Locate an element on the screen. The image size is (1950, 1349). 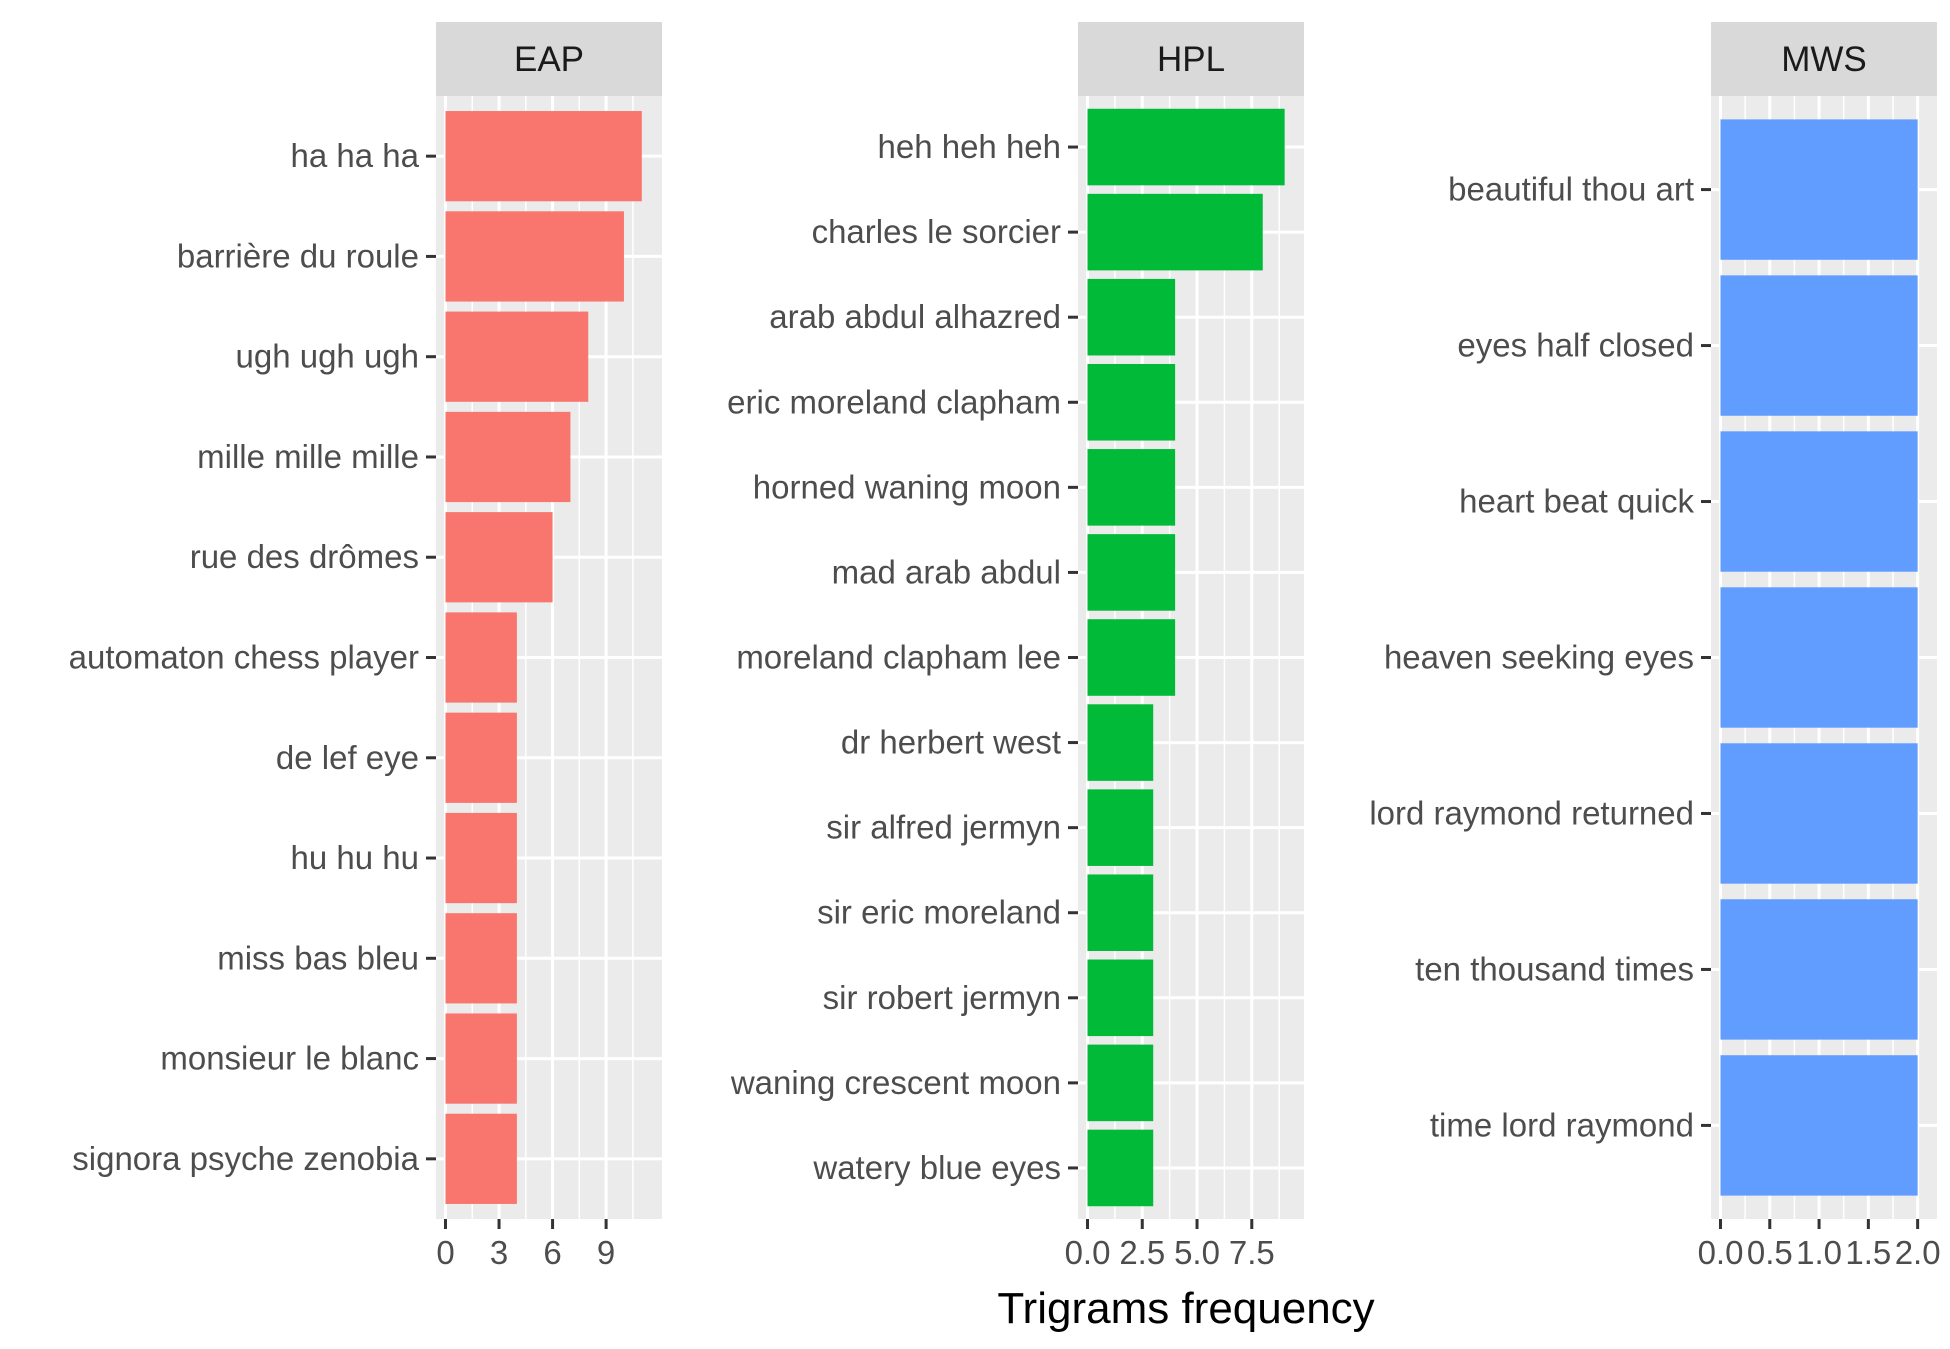
y-tick-label: miss bas bleu is located at coordinates (318, 957).